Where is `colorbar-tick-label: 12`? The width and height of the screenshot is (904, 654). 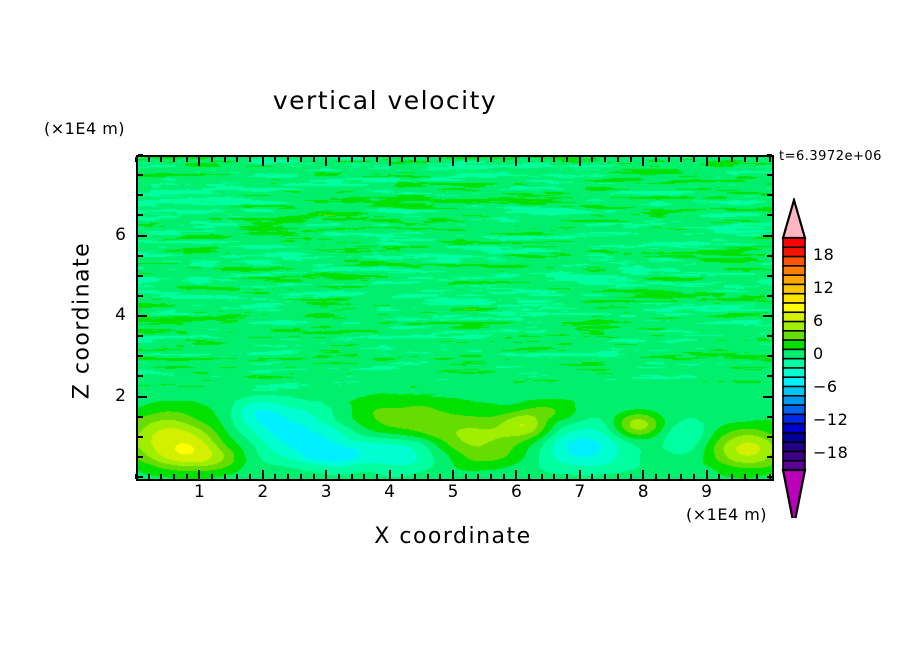
colorbar-tick-label: 12 is located at coordinates (824, 287).